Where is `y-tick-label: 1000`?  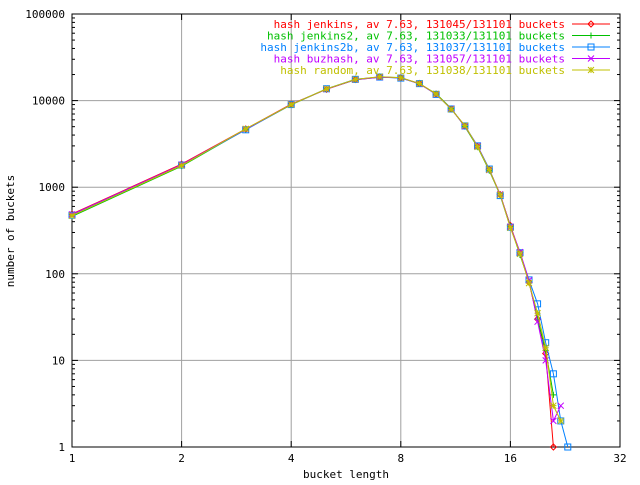 y-tick-label: 1000 is located at coordinates (52, 187).